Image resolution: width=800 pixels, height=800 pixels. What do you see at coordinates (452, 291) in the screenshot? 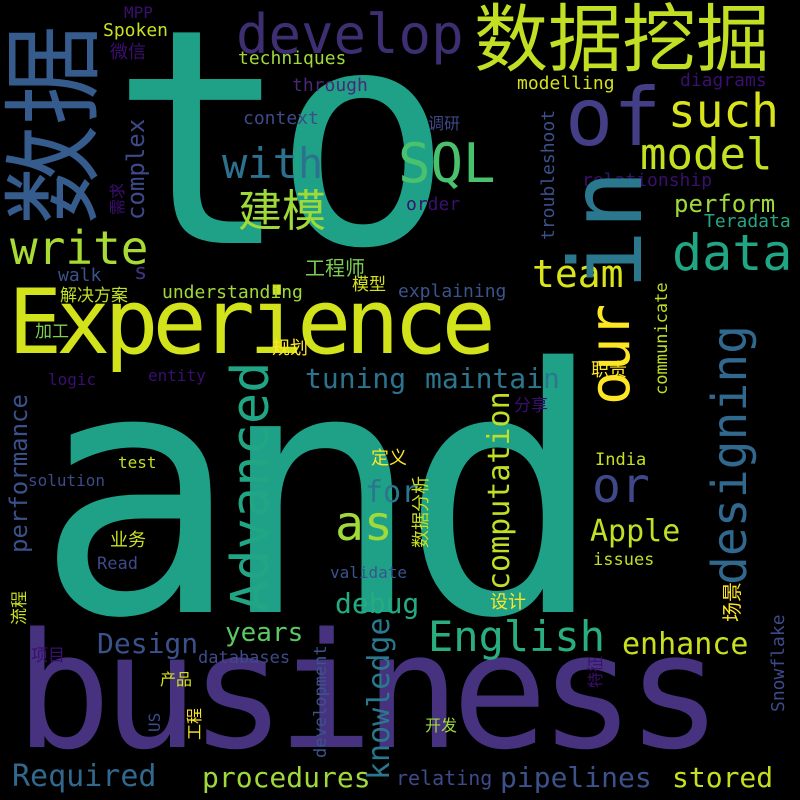
I see `word-explaining: explaining` at bounding box center [452, 291].